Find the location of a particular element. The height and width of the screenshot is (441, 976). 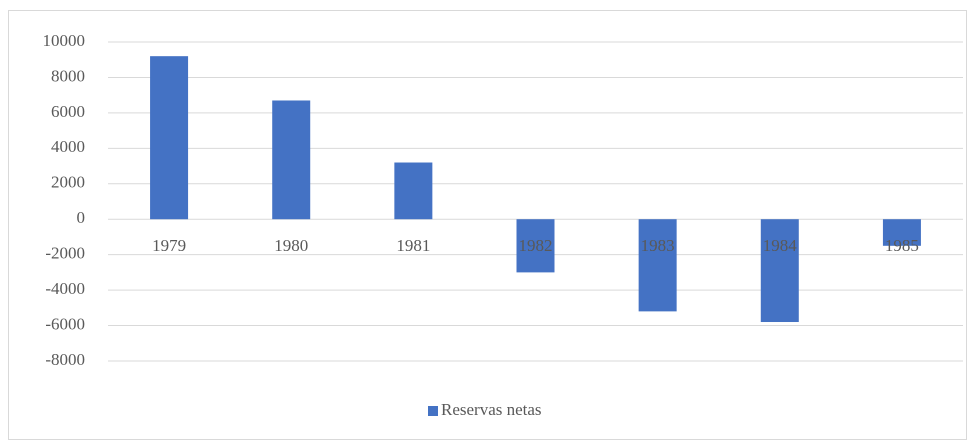

y-tick-label: -6000 is located at coordinates (65, 323).